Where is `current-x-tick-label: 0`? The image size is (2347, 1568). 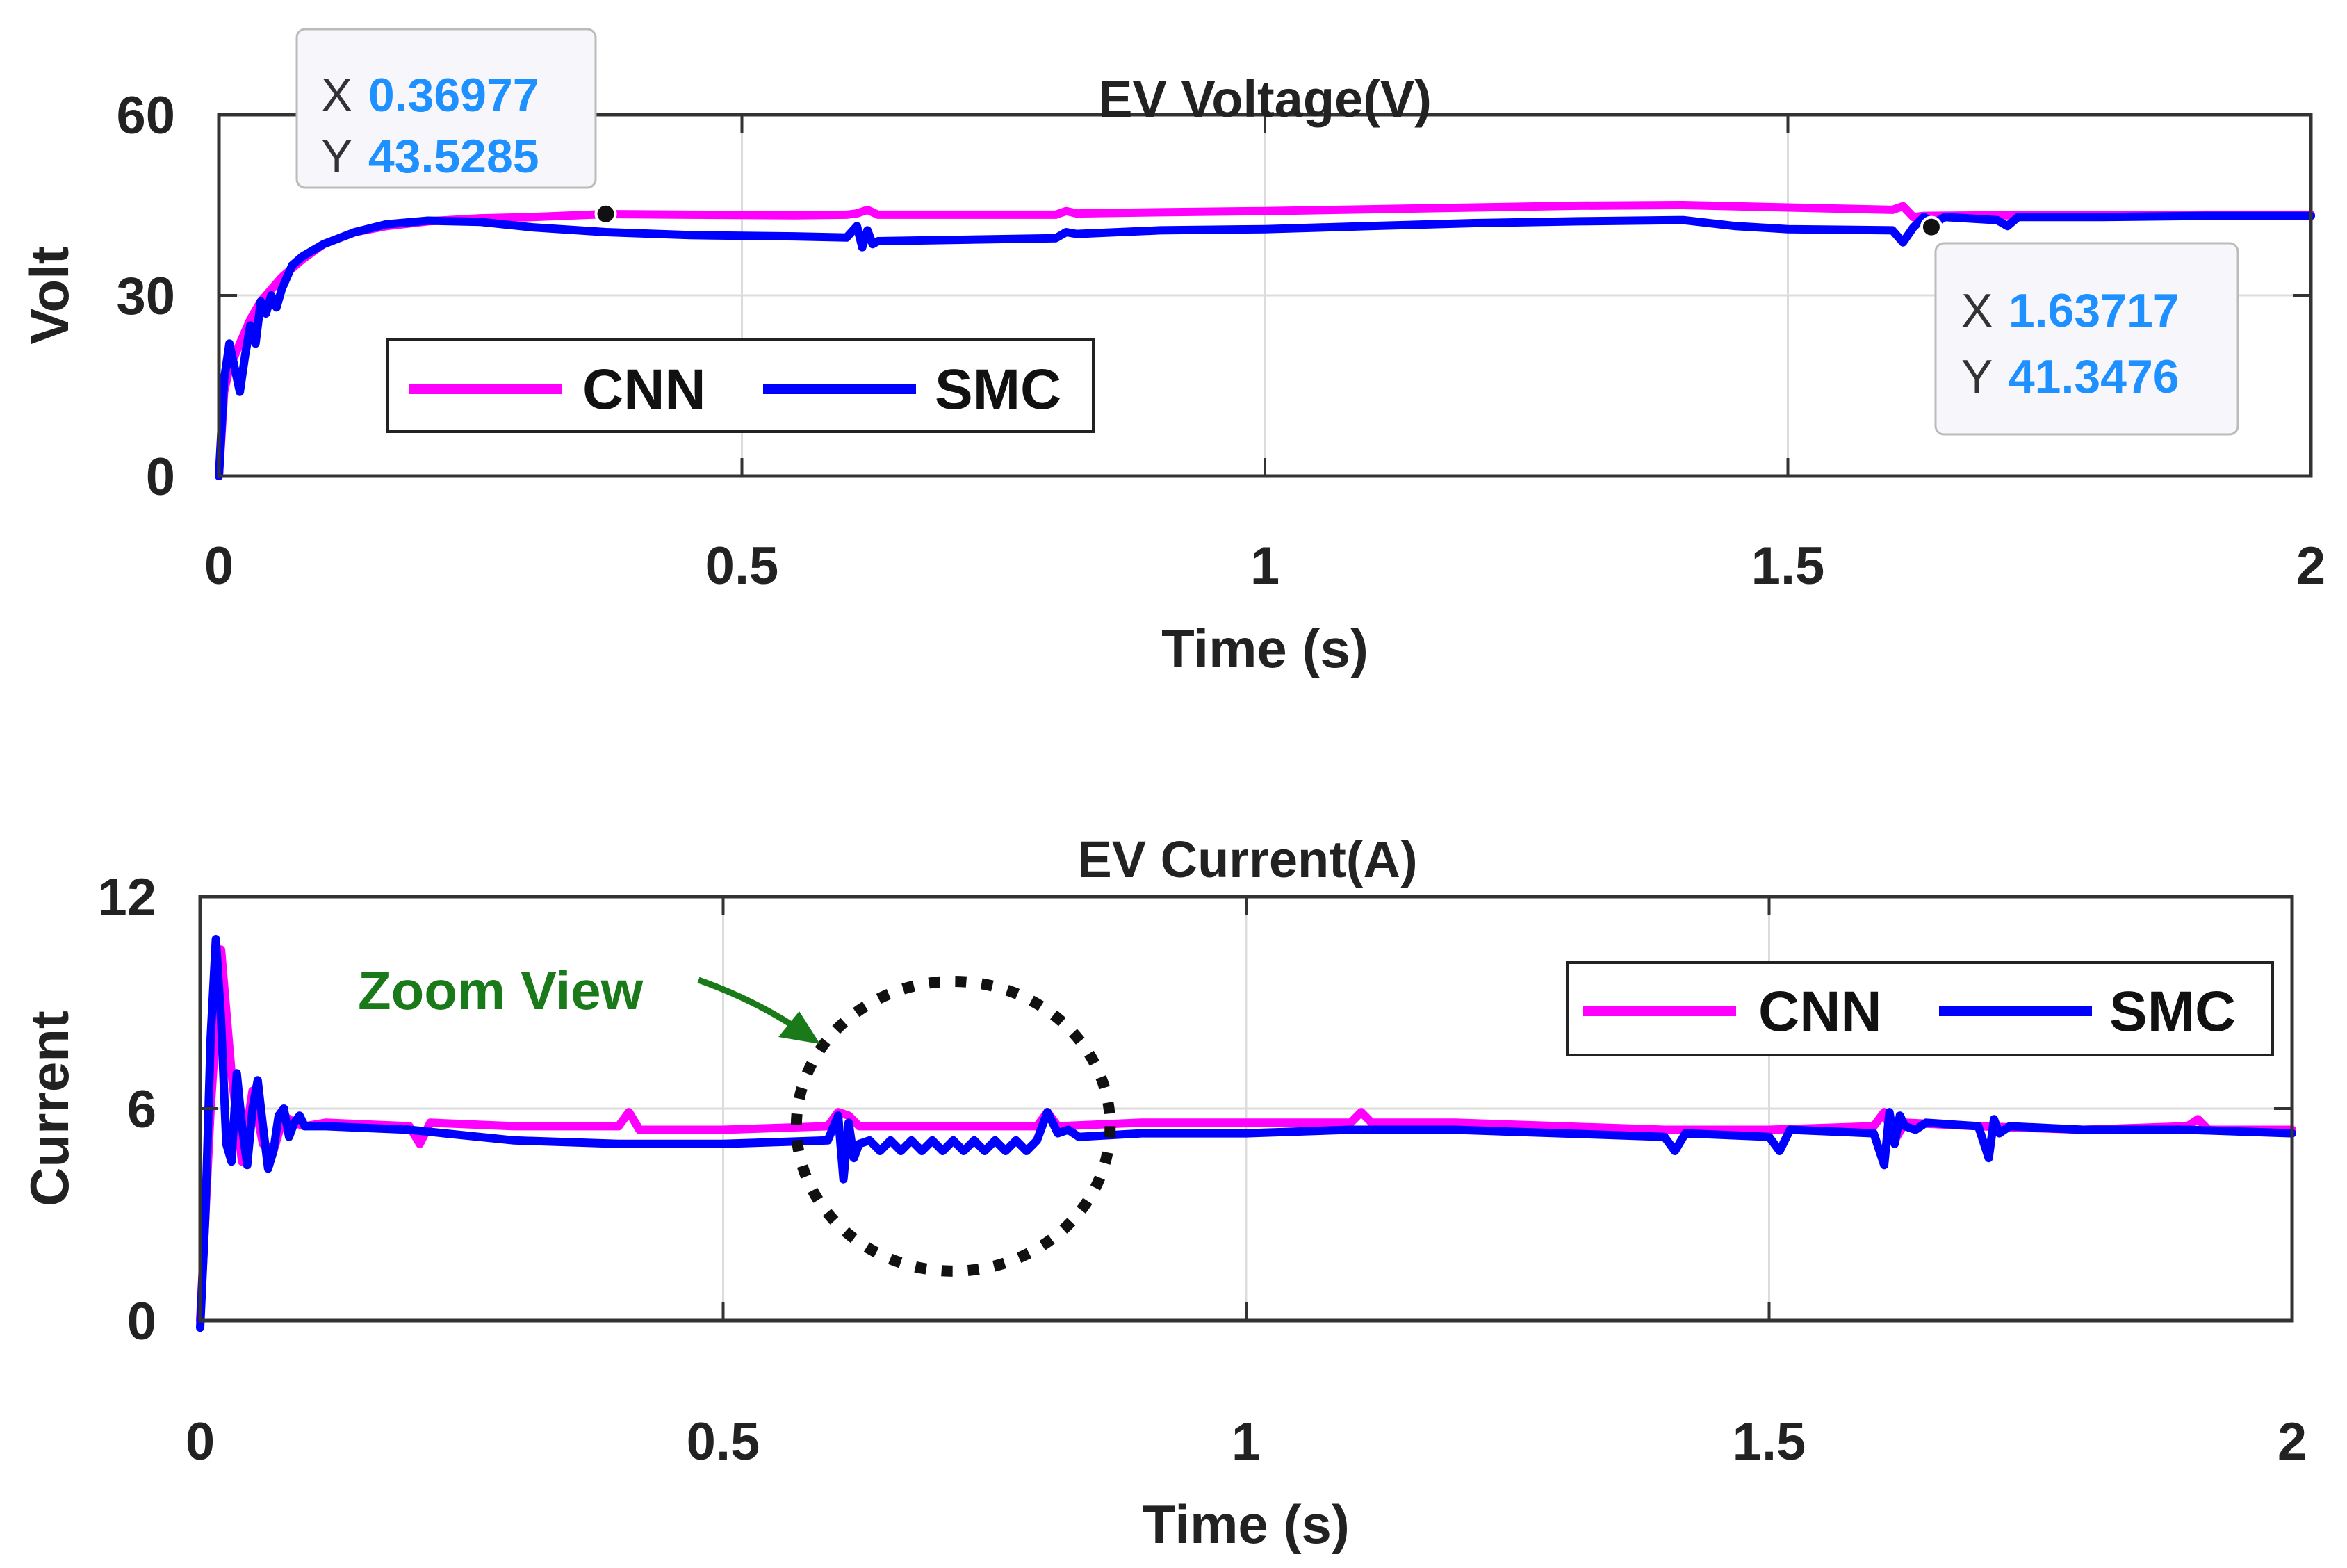 current-x-tick-label: 0 is located at coordinates (200, 1441).